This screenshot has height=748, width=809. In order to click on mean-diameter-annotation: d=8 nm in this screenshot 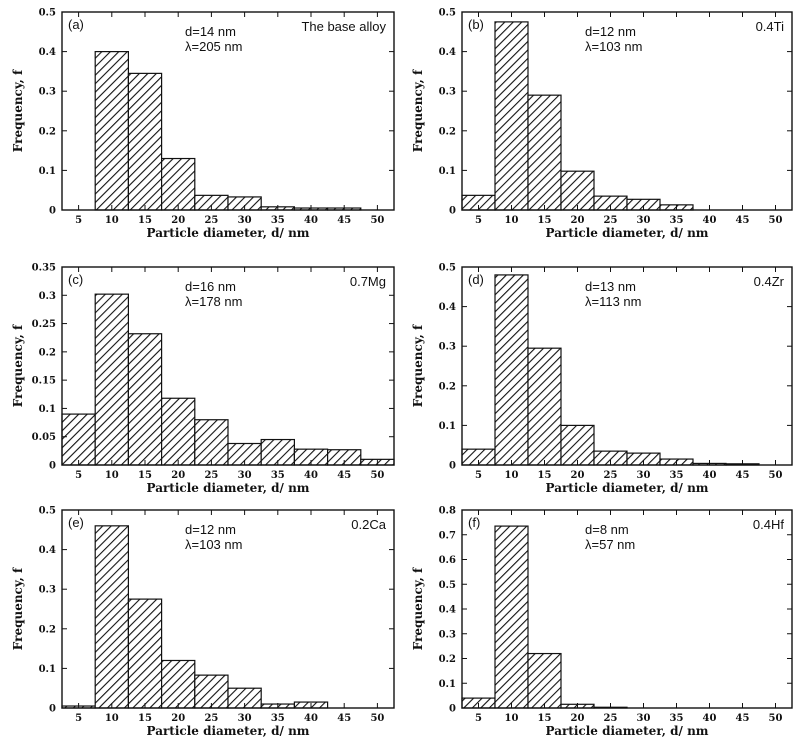, I will do `click(607, 529)`.